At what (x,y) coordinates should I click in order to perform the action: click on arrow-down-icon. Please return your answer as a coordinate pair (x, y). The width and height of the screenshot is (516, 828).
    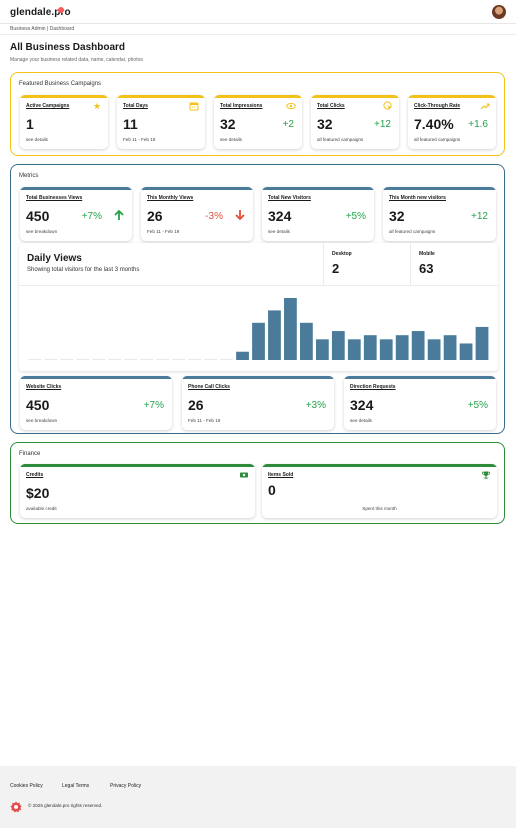
    Looking at the image, I should click on (240, 215).